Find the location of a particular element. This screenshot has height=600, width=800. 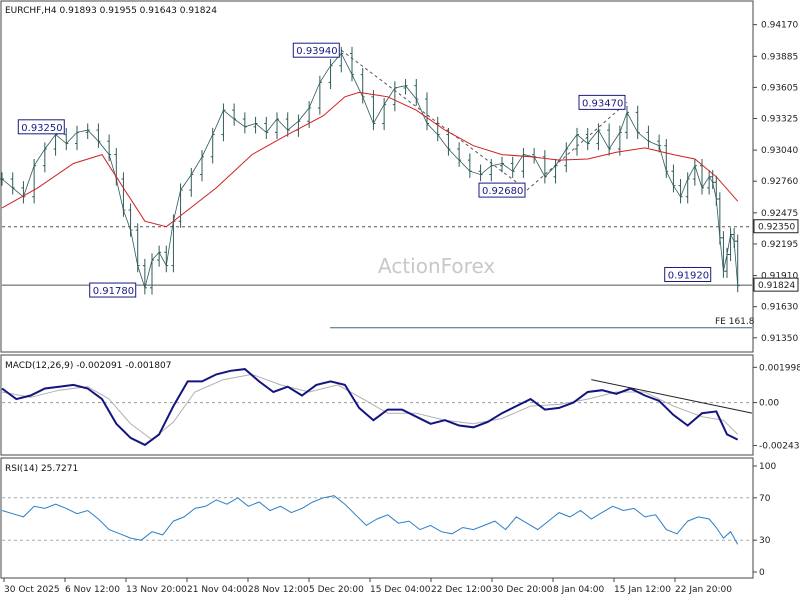

rsi-line is located at coordinates (370, 520).